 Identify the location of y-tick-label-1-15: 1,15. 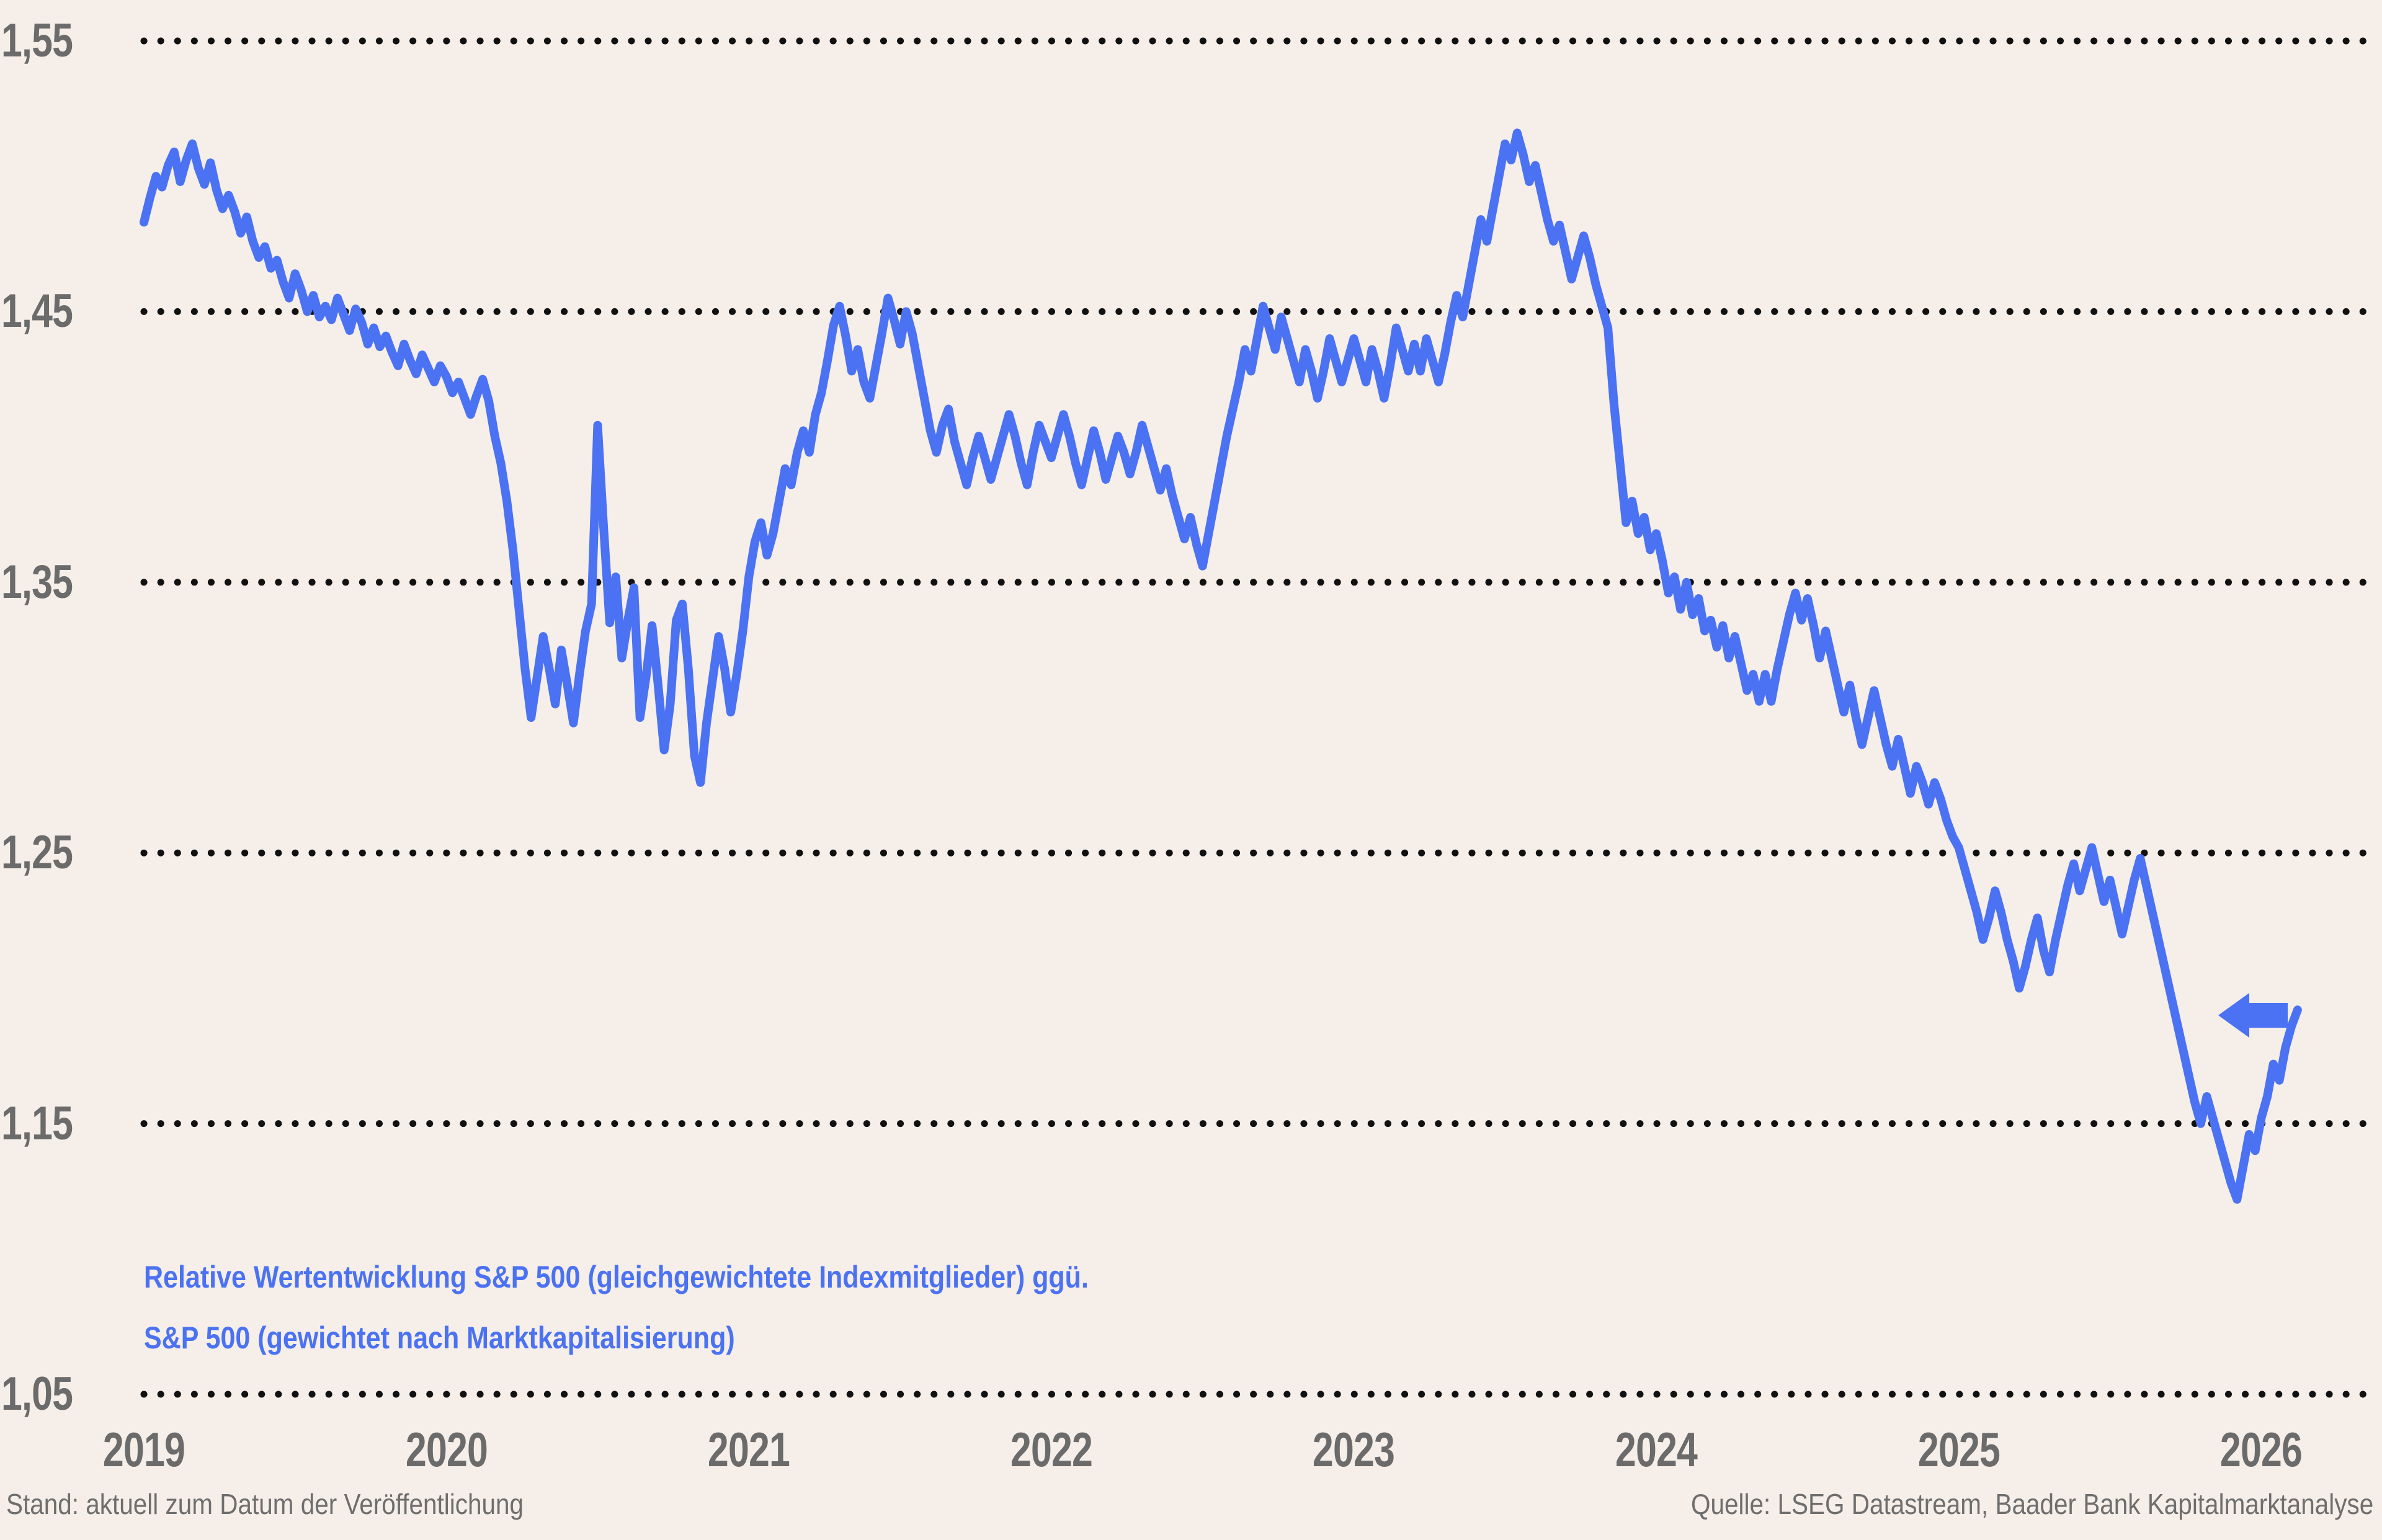
(37, 1124).